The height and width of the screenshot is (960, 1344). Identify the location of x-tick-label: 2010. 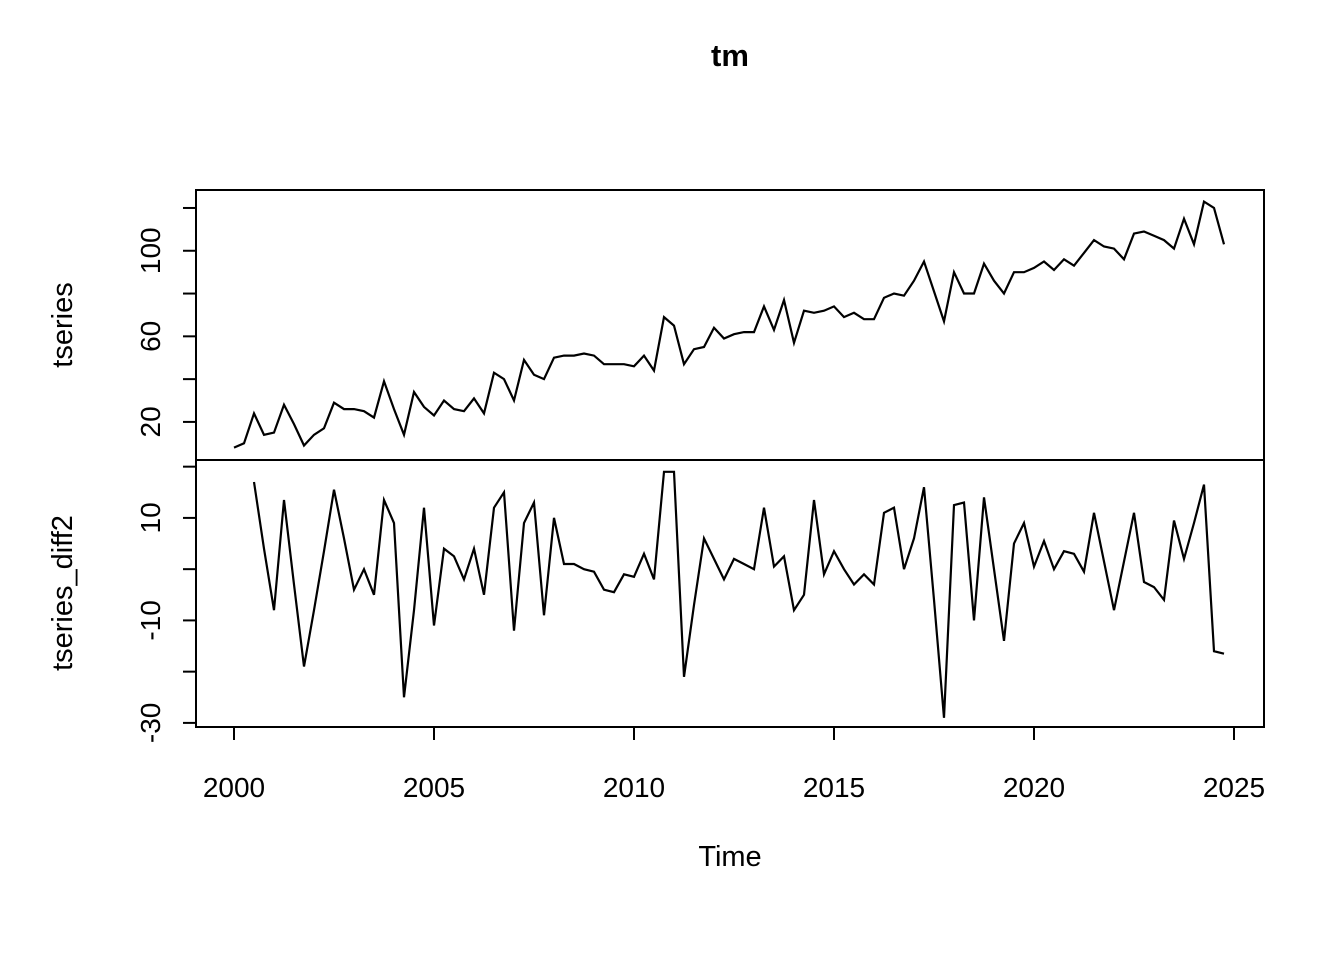
(634, 787).